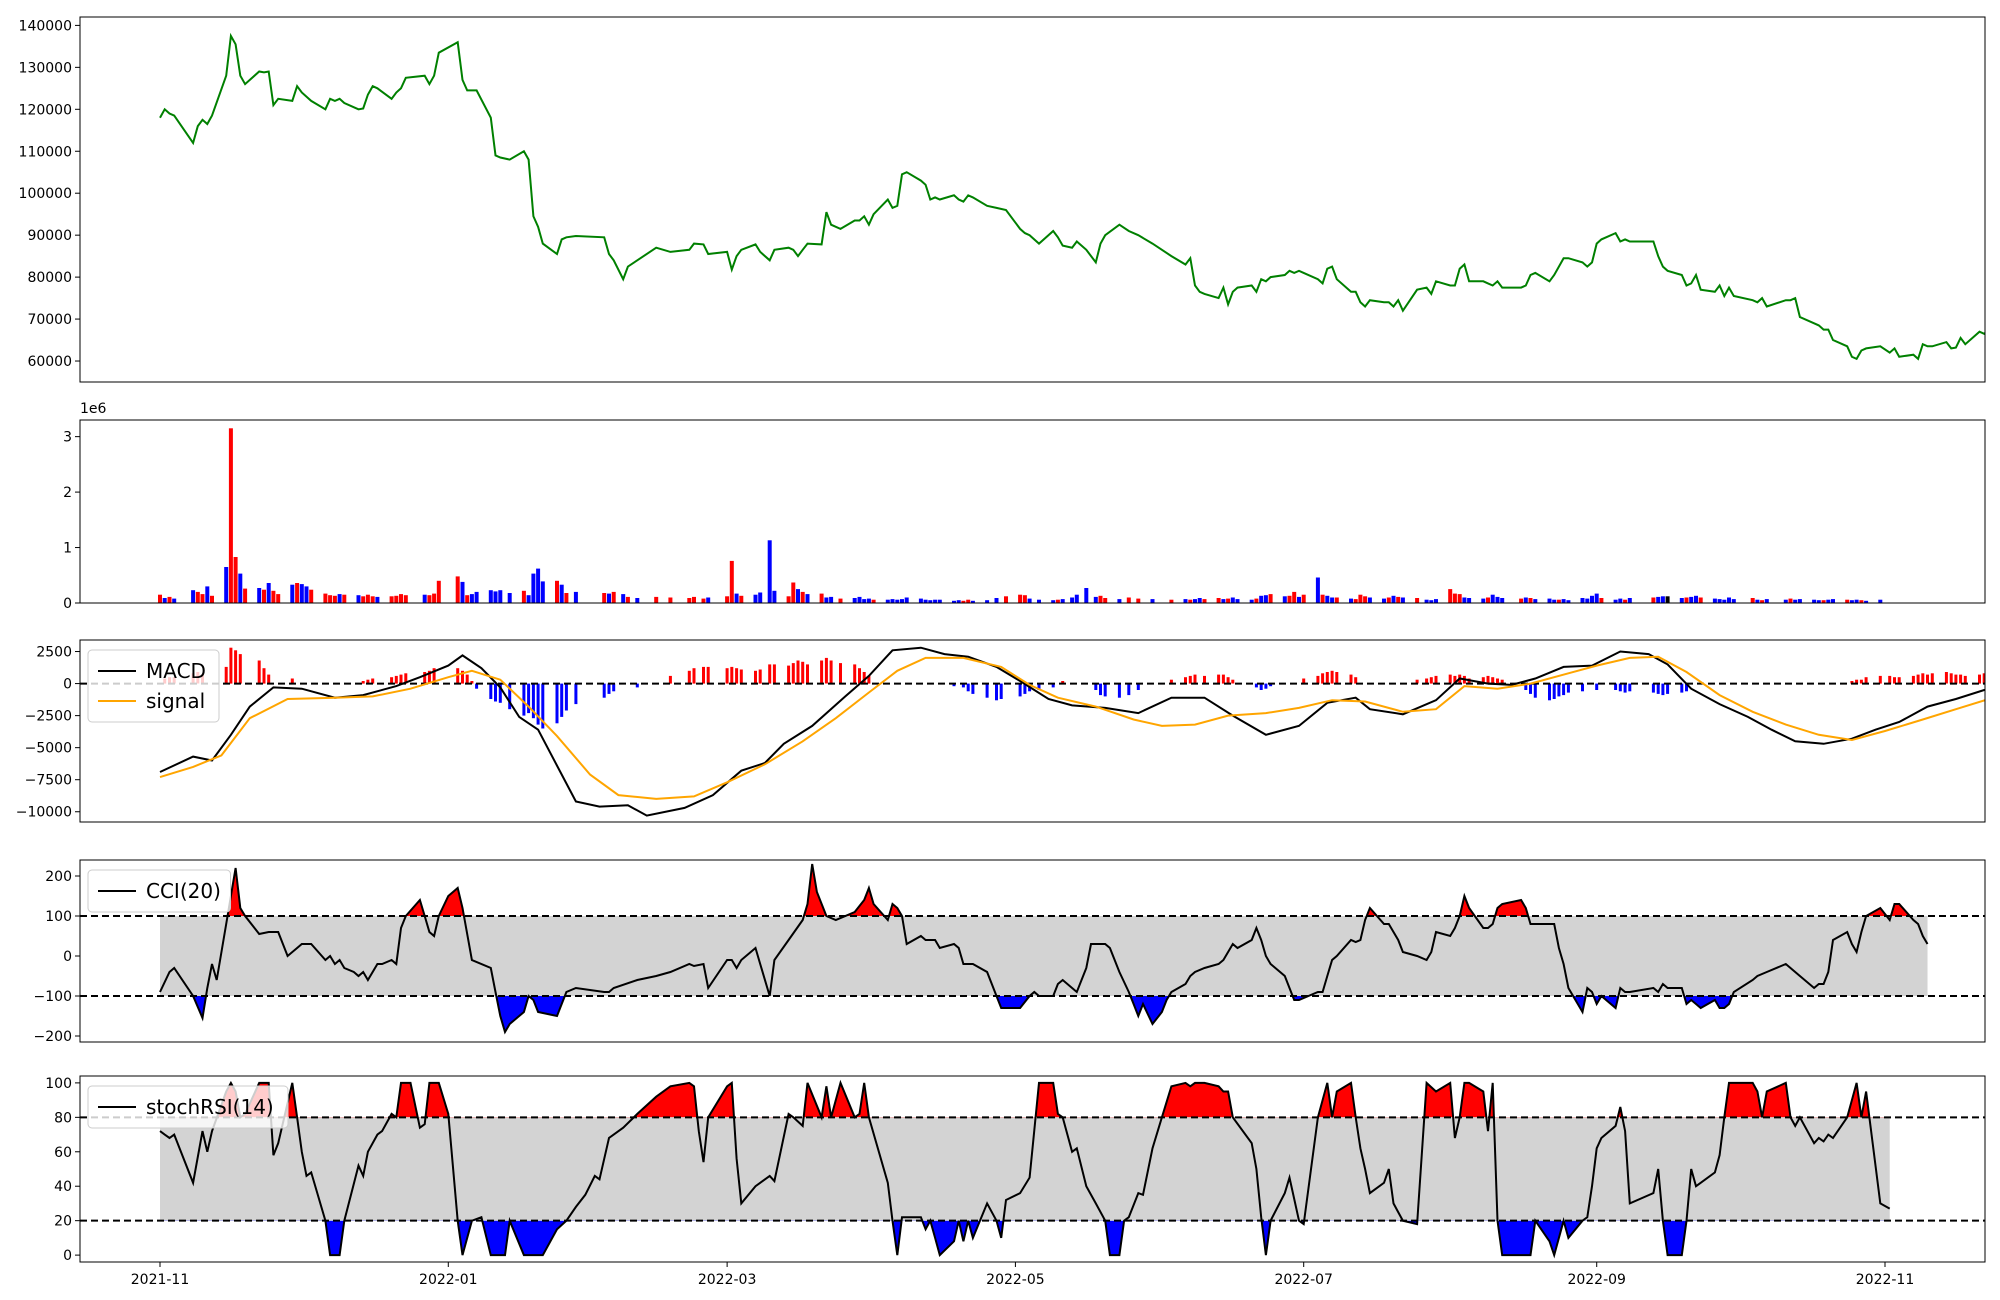 The width and height of the screenshot is (2000, 1300). Describe the element at coordinates (1032, 511) in the screenshot. I see `volume-axes-frame` at that location.